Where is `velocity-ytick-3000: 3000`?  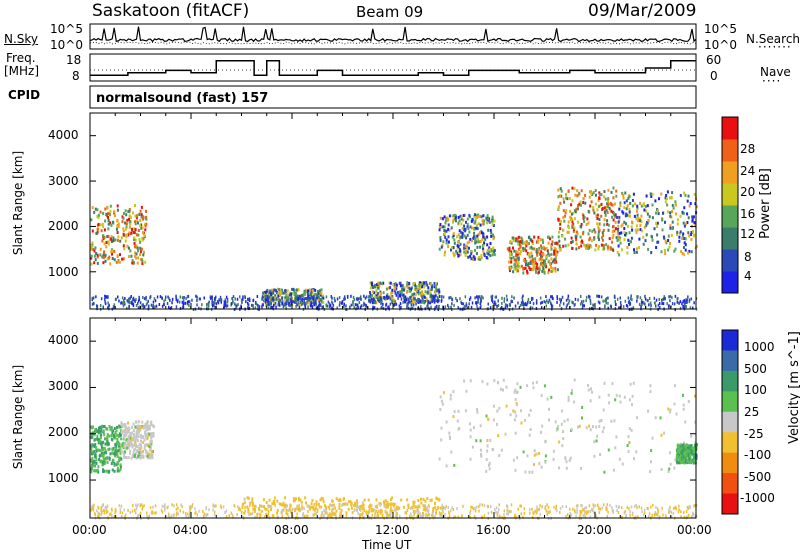 velocity-ytick-3000: 3000 is located at coordinates (63, 386).